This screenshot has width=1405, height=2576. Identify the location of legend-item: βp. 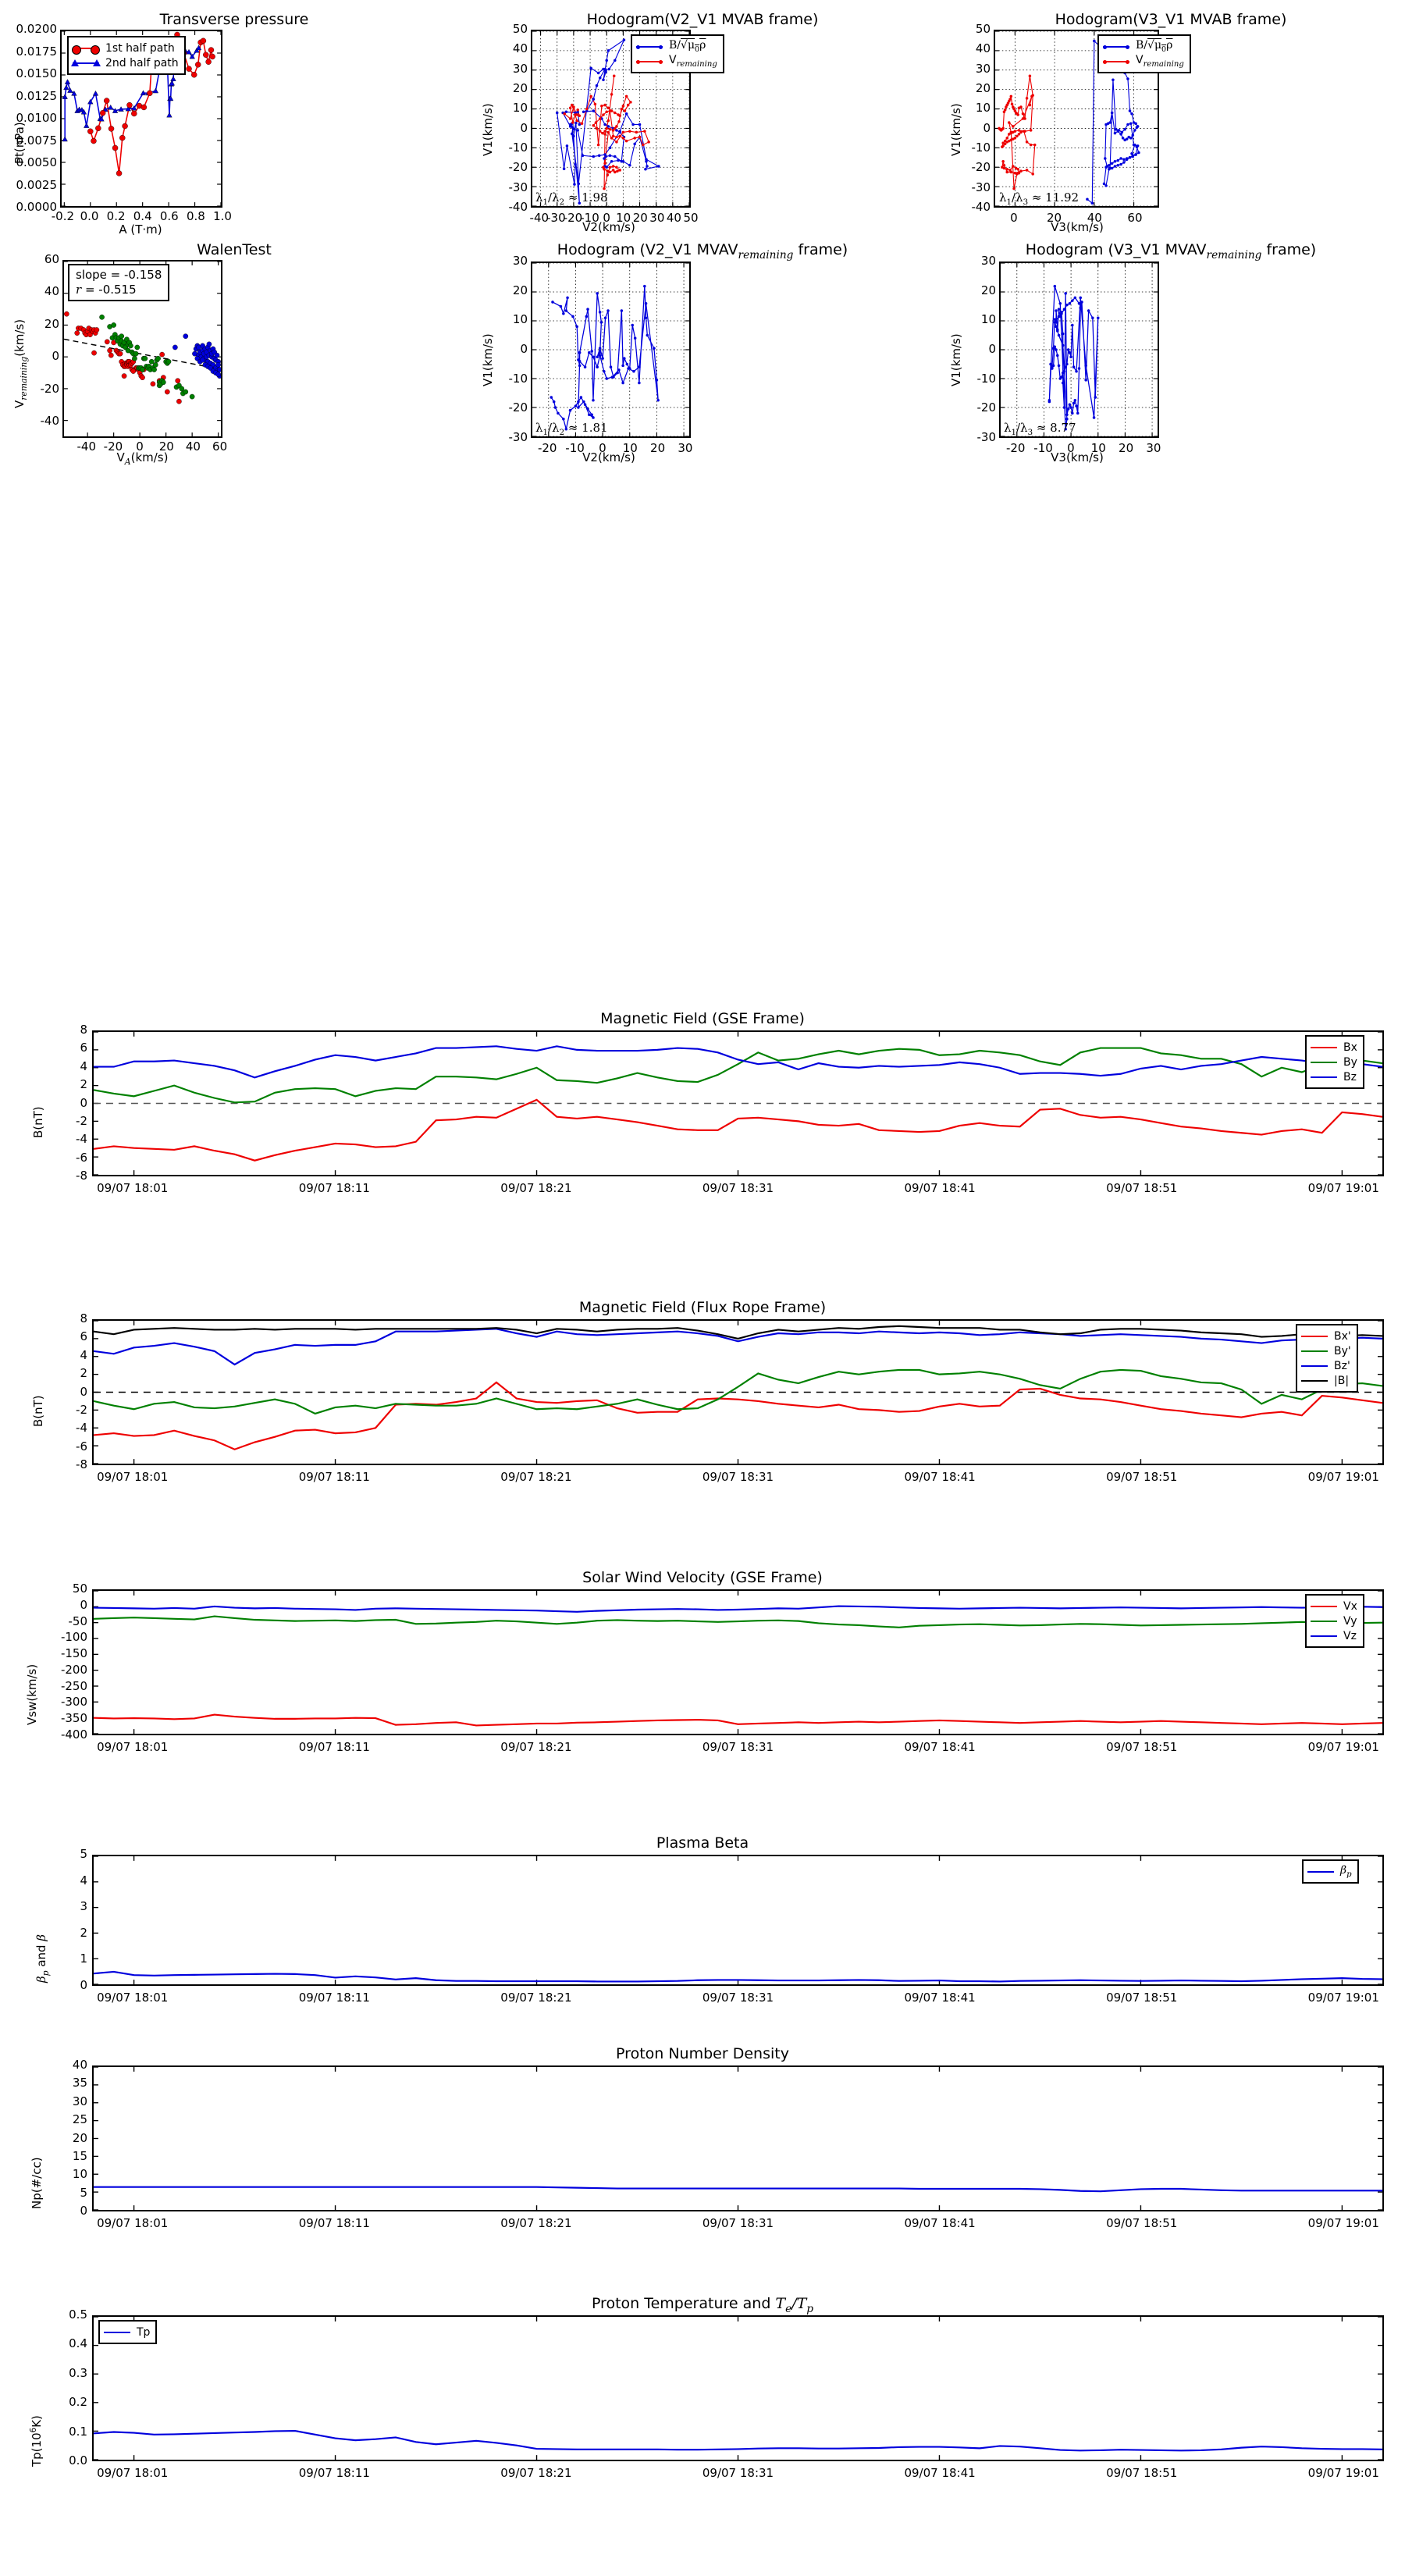
(1329, 1871).